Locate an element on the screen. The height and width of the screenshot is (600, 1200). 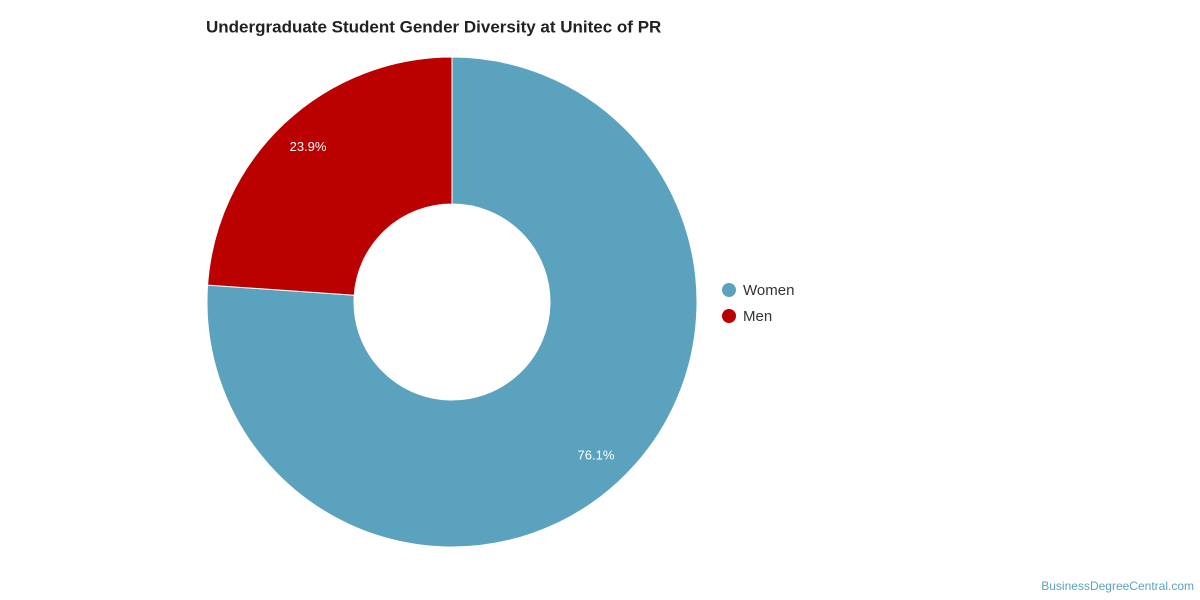
data-label: 23.9% is located at coordinates (308, 146).